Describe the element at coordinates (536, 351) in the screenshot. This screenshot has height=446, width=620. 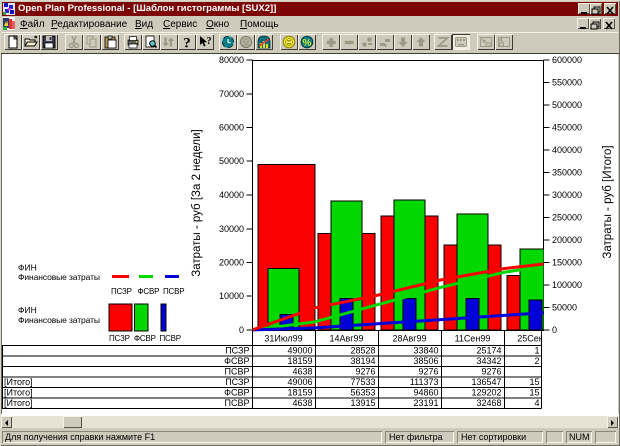
I see `svg-text: 1` at that location.